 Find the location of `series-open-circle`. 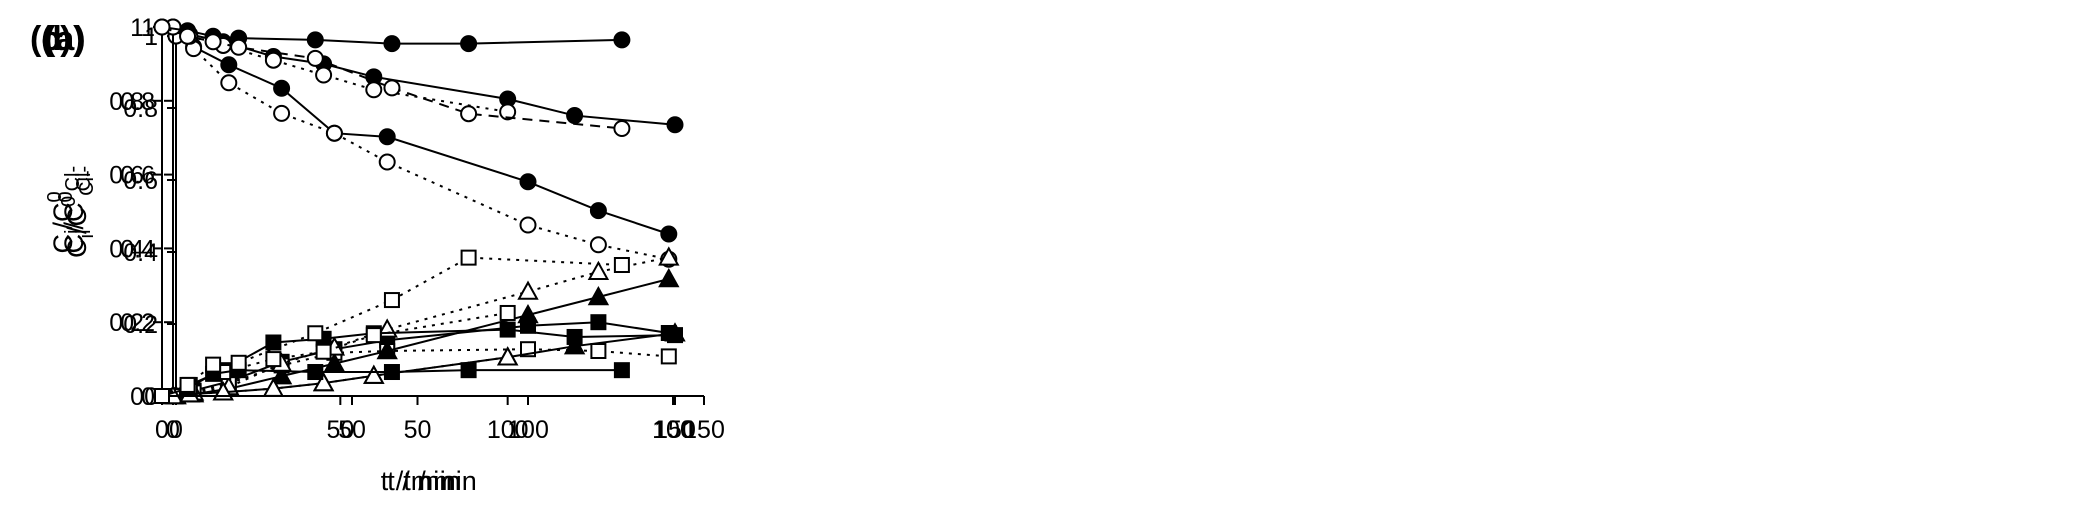

series-open-circle is located at coordinates (392, 77).